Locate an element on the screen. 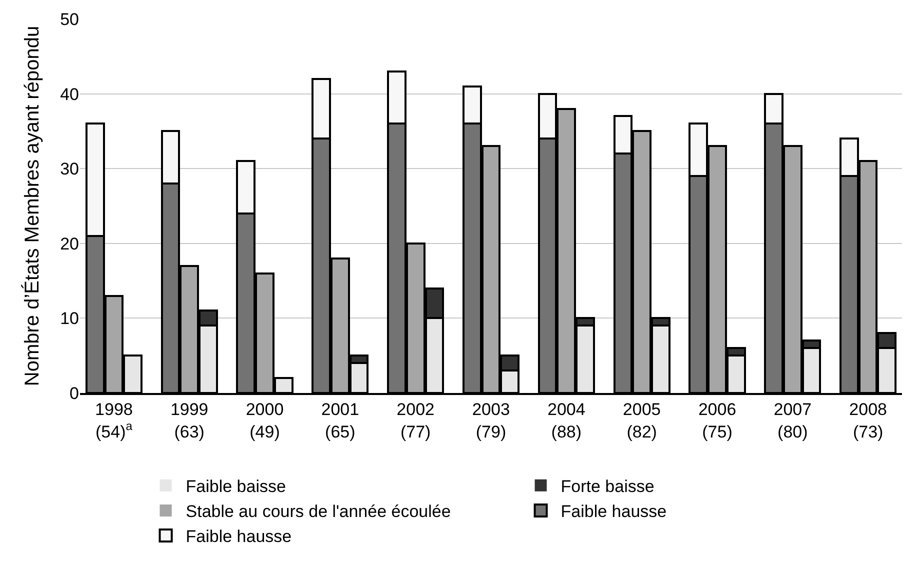  y-tick-label: 30 is located at coordinates (69, 169).